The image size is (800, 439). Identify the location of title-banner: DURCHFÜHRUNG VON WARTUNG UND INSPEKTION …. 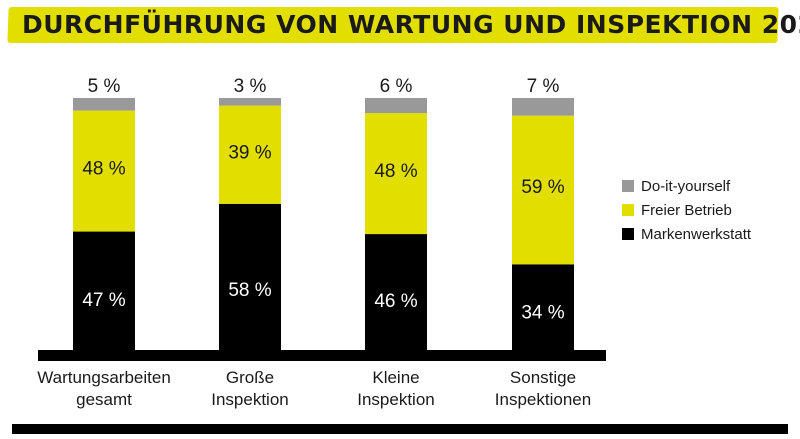
(403, 24).